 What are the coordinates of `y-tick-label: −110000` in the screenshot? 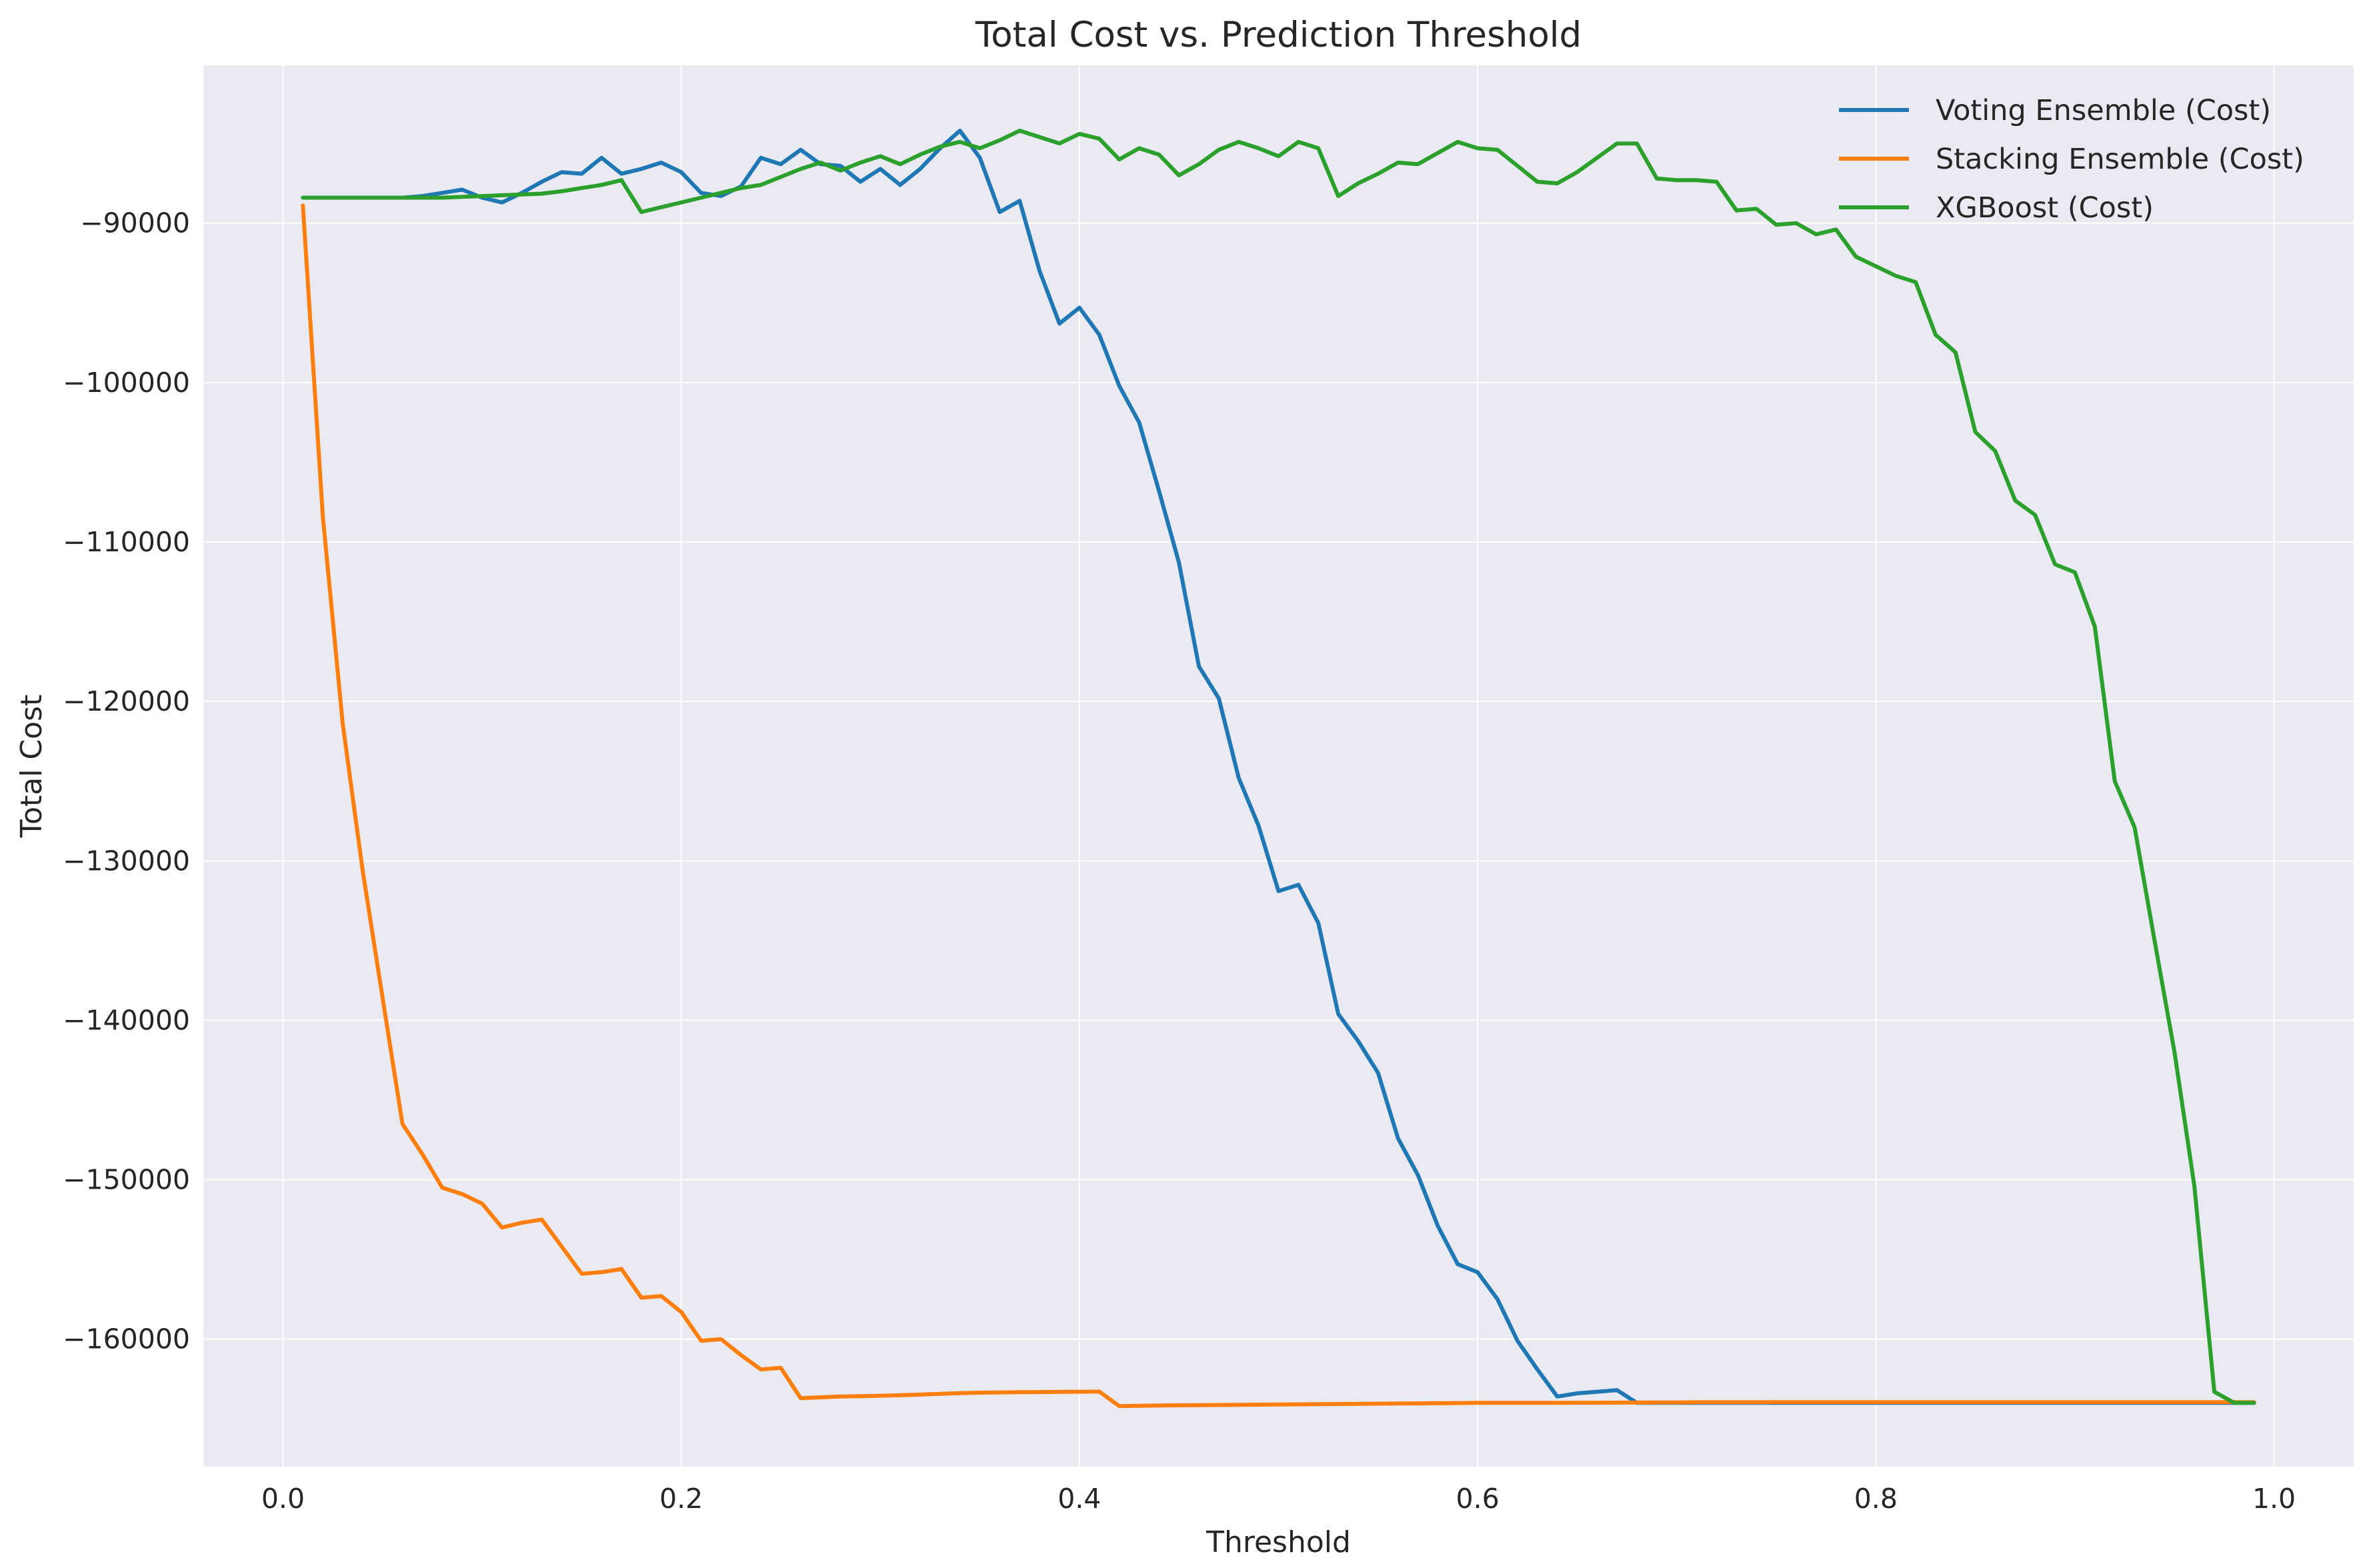 It's located at (127, 542).